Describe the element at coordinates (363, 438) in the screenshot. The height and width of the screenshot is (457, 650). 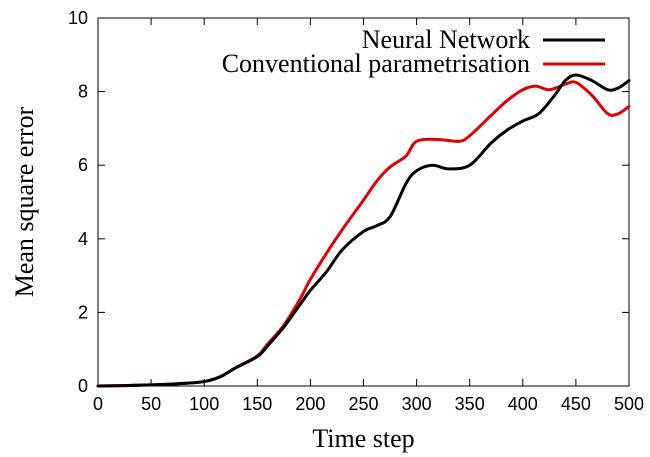
I see `x-axis-title: Time step` at that location.